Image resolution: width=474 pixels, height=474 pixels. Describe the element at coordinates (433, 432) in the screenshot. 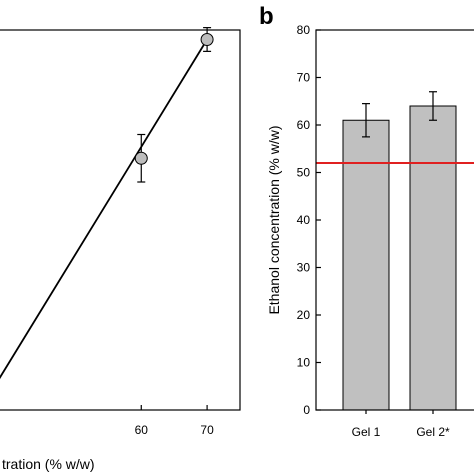

I see `panel-b-category-label: Gel 2*` at that location.